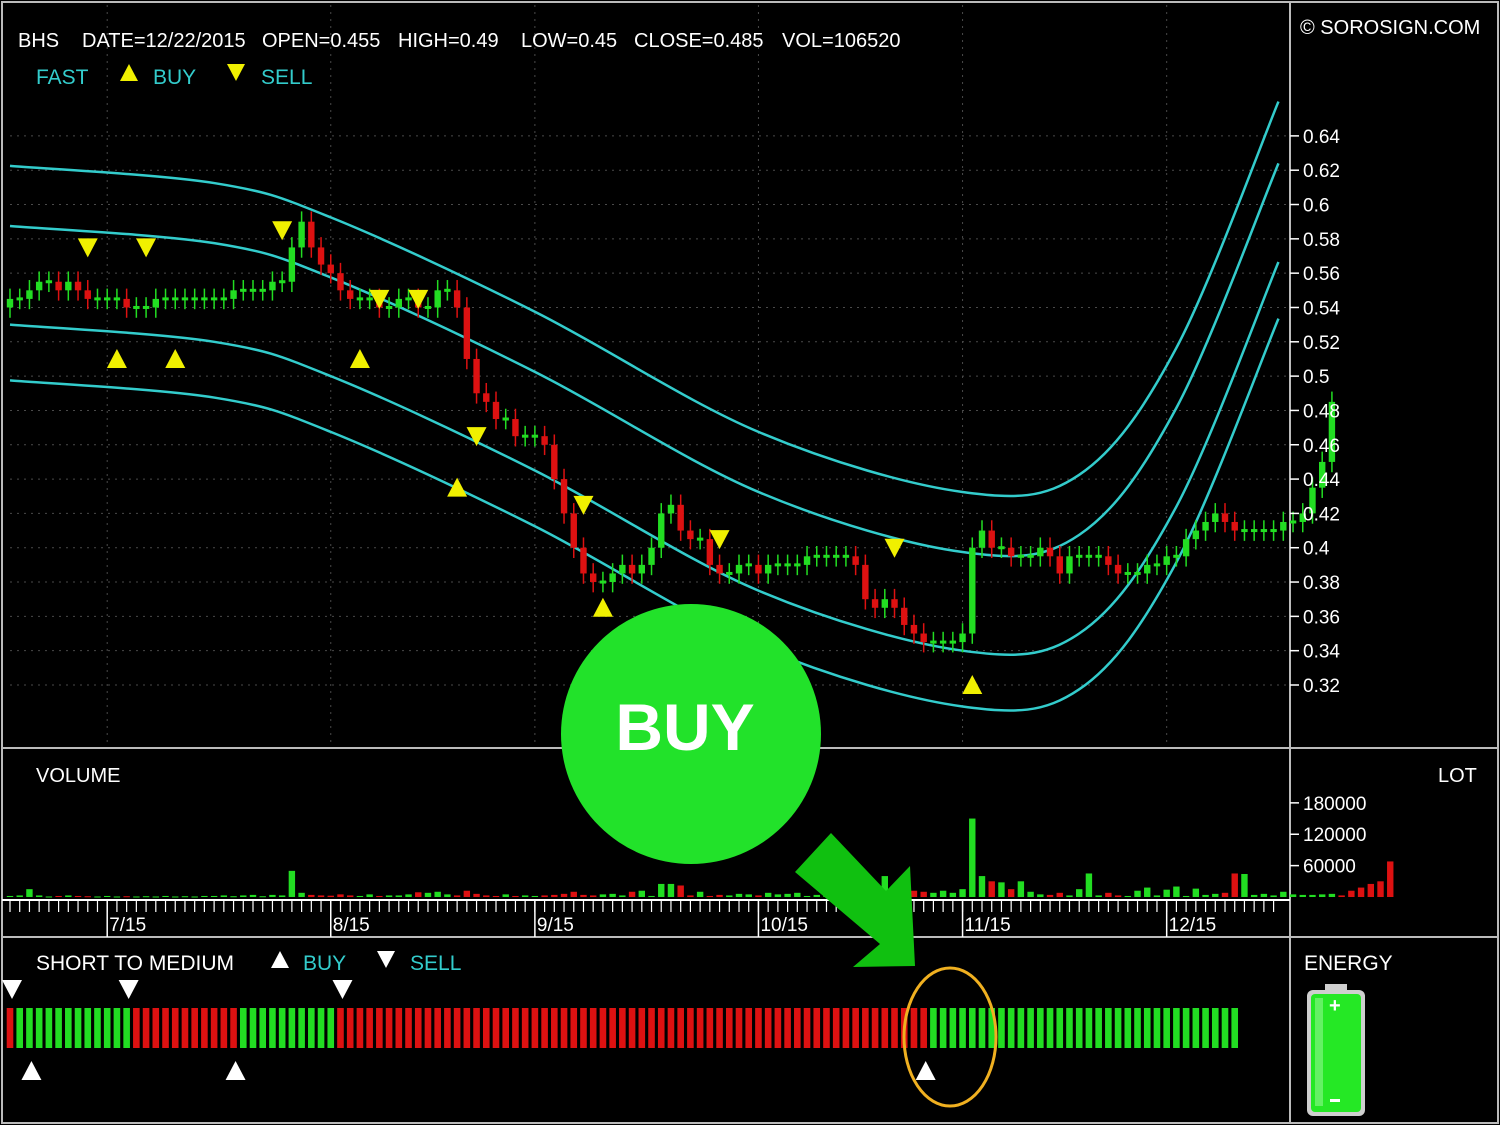 This screenshot has height=1125, width=1500. What do you see at coordinates (386, 959) in the screenshot?
I see `signal-legend-sell-icon` at bounding box center [386, 959].